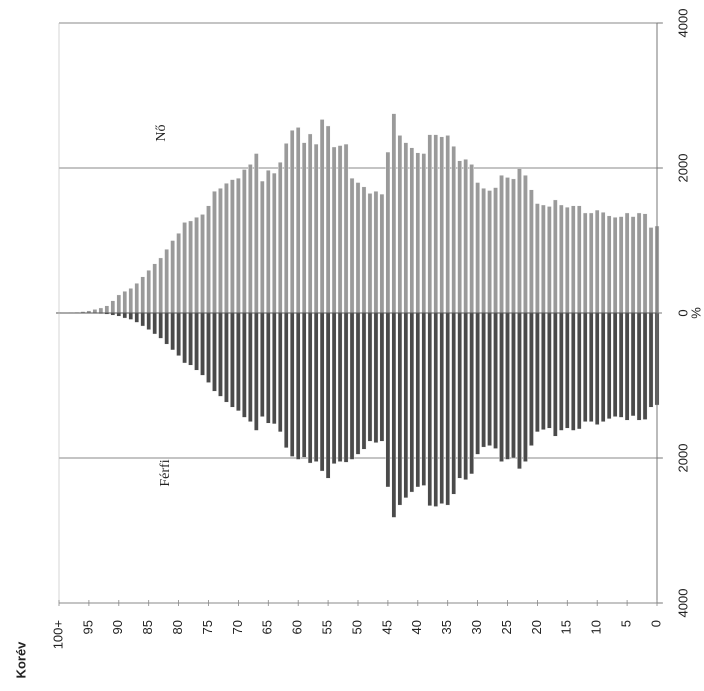 This screenshot has width=704, height=691. I want to click on category-tick-label: 75, so click(207, 627).